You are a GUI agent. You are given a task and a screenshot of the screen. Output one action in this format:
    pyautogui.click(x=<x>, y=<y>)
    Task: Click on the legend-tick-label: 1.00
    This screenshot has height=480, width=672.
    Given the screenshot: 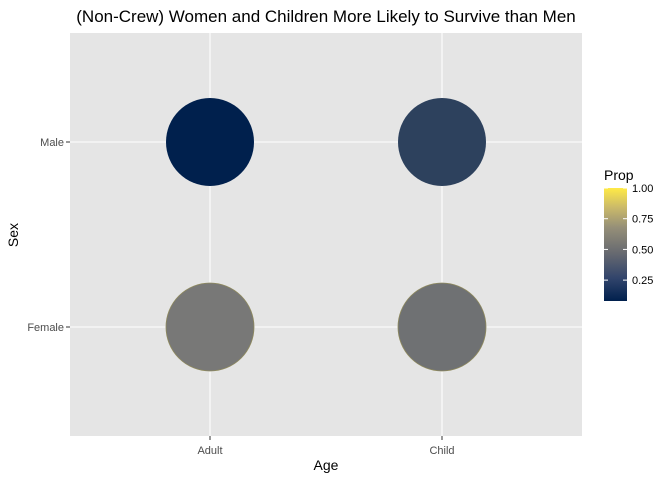 What is the action you would take?
    pyautogui.click(x=642, y=189)
    